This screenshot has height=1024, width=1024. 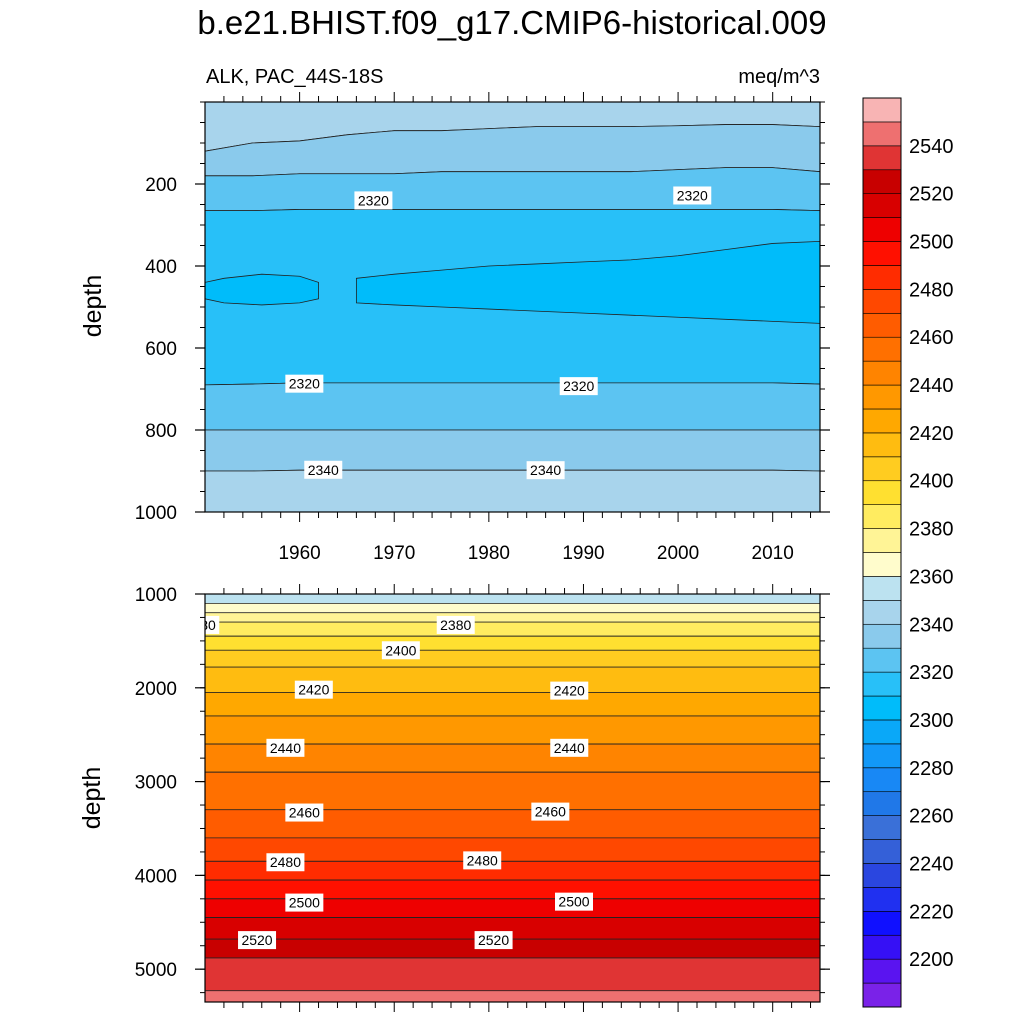 What do you see at coordinates (313, 690) in the screenshot?
I see `lower-contour-label-4: 2420` at bounding box center [313, 690].